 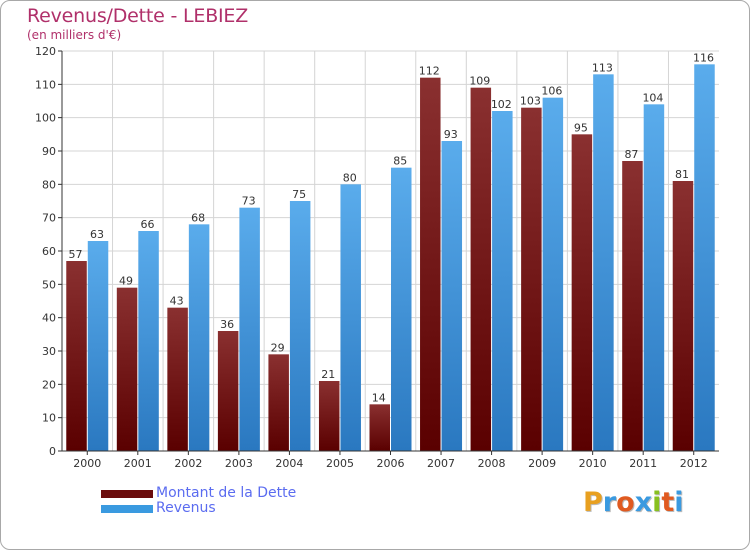 What do you see at coordinates (148, 341) in the screenshot?
I see `bar-revenus-2001` at bounding box center [148, 341].